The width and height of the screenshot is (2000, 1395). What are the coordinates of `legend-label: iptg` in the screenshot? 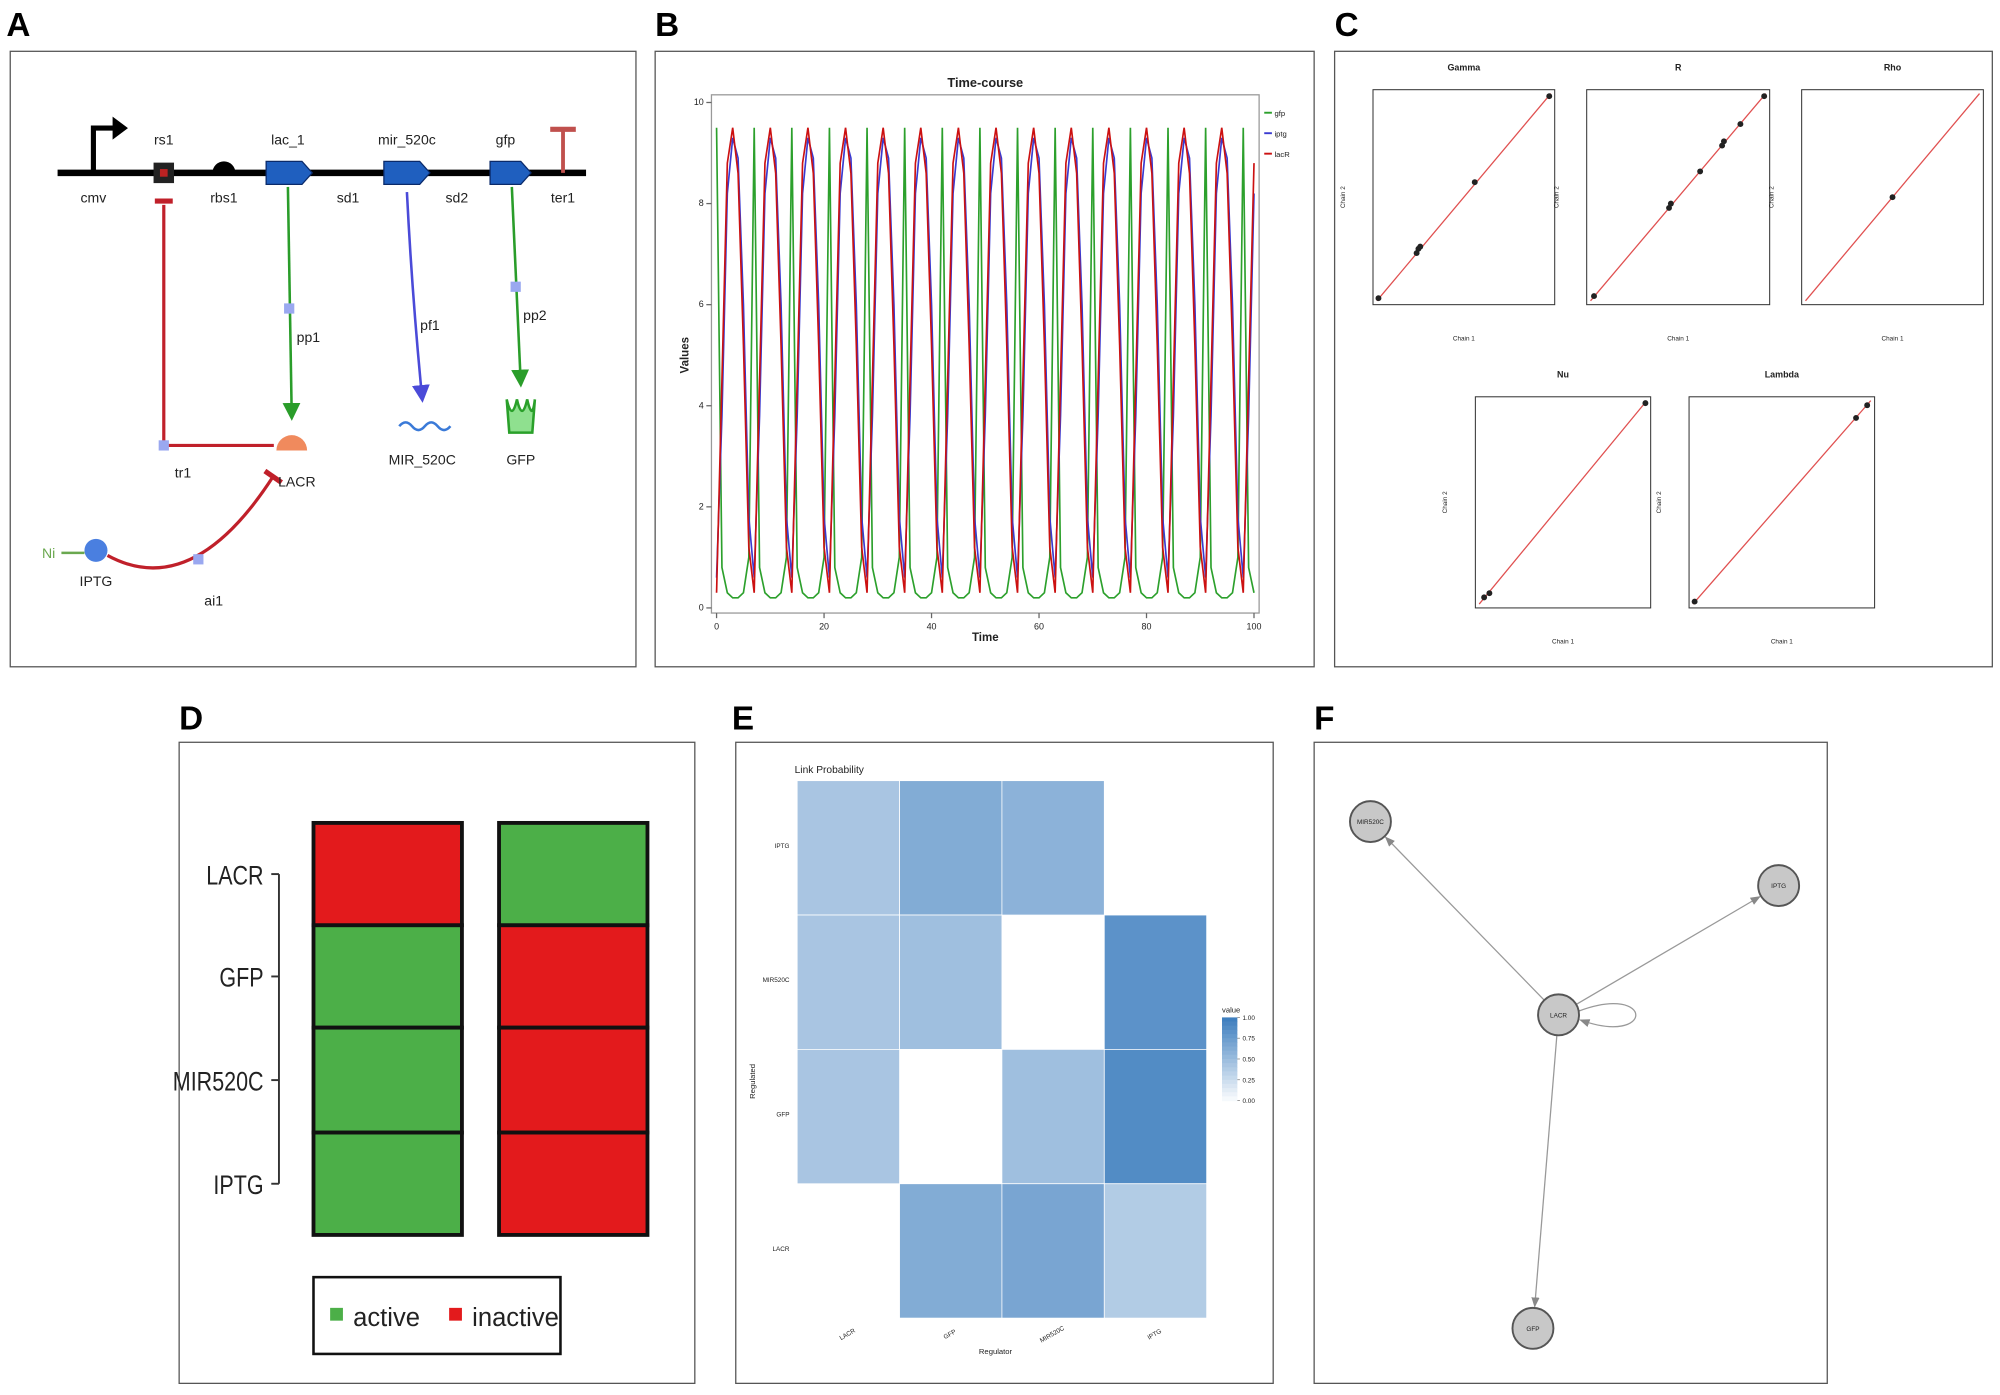 It's located at (1280, 133).